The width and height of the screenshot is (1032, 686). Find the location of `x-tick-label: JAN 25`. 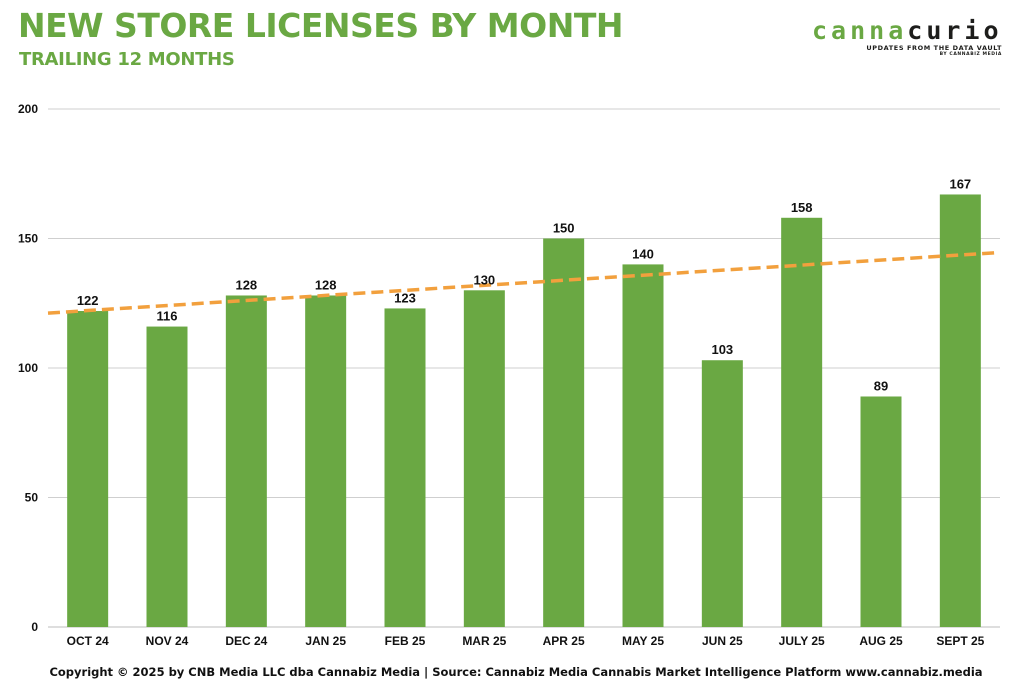

x-tick-label: JAN 25 is located at coordinates (325, 641).